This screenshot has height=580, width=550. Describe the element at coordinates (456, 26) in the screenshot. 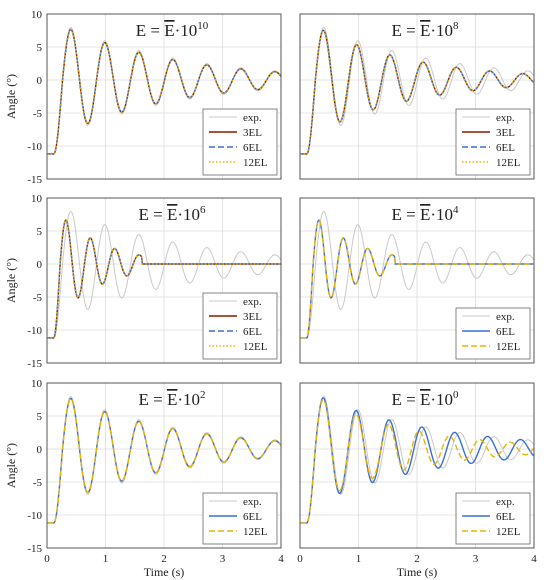

I see `title-exponent: 8` at that location.